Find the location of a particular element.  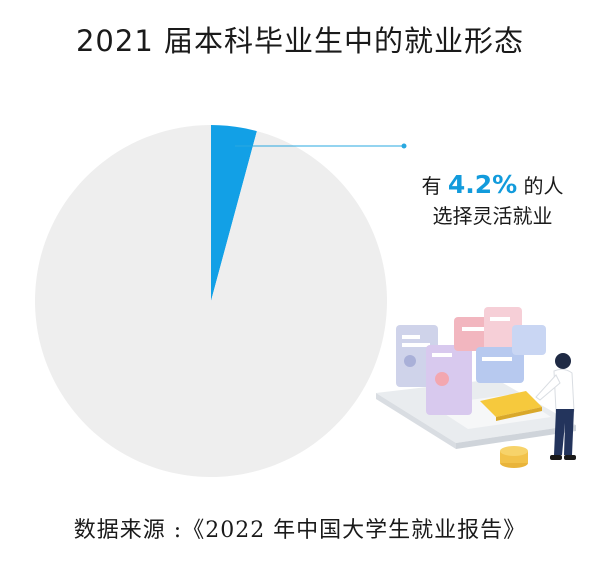

callout-label: 有 4.2% 的人 选择灵活就业 is located at coordinates (492, 200).